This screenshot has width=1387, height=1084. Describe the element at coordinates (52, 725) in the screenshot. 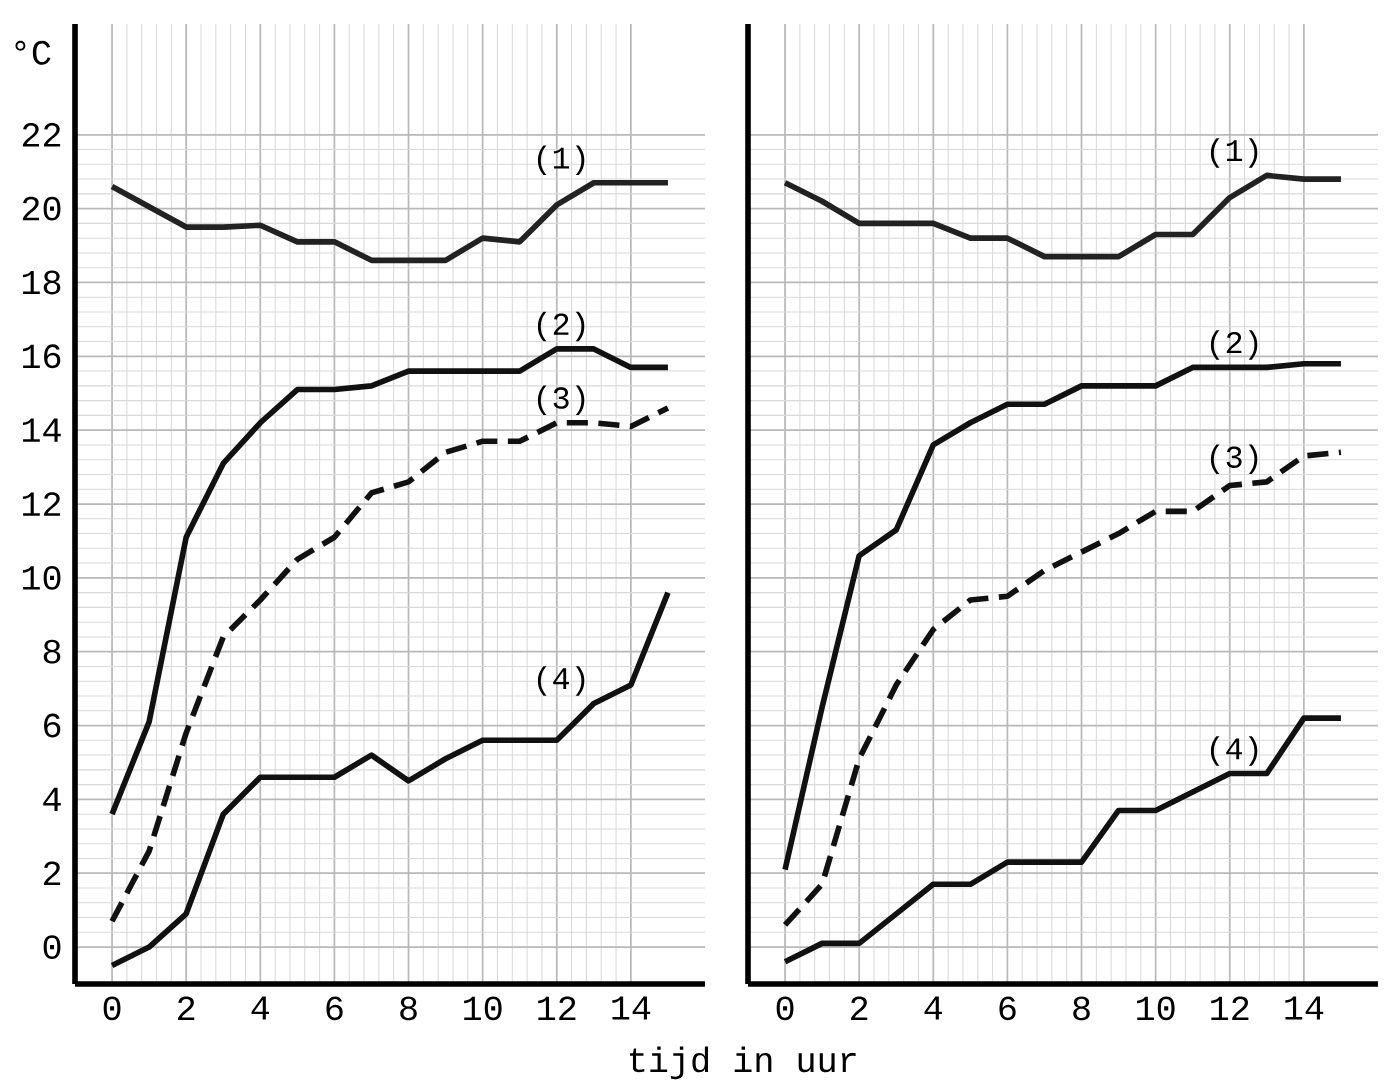

I see `y-tick-label: 6` at that location.